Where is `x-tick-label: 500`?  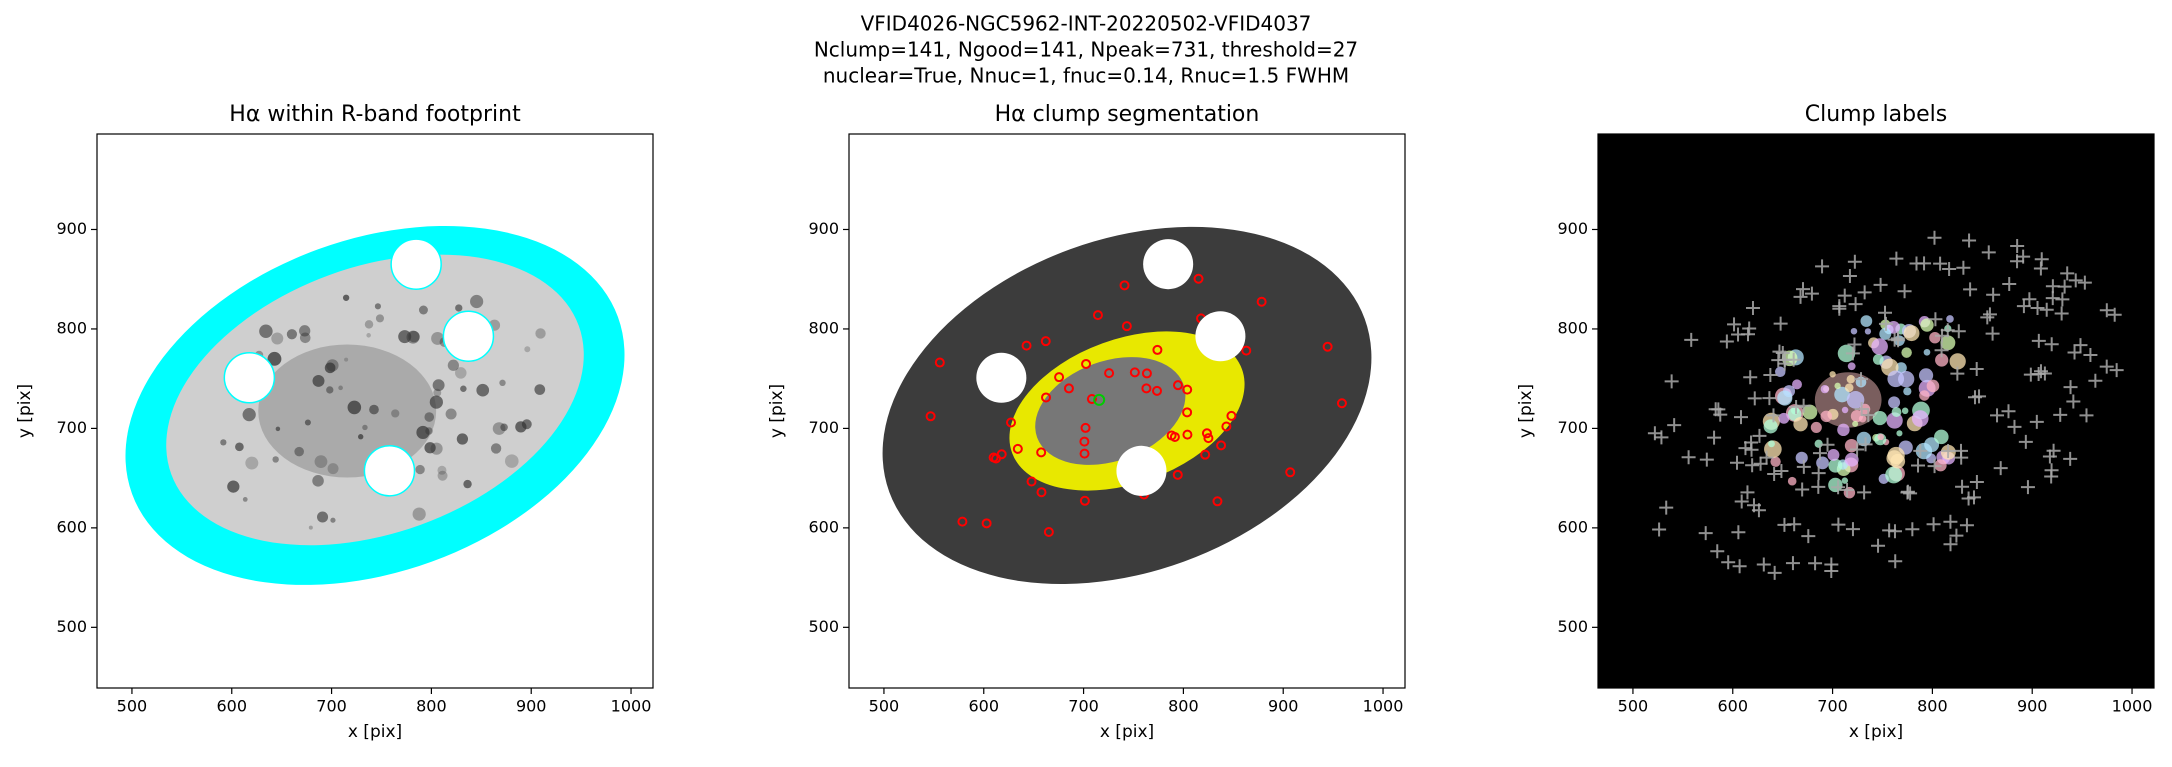
x-tick-label: 500 is located at coordinates (132, 706).